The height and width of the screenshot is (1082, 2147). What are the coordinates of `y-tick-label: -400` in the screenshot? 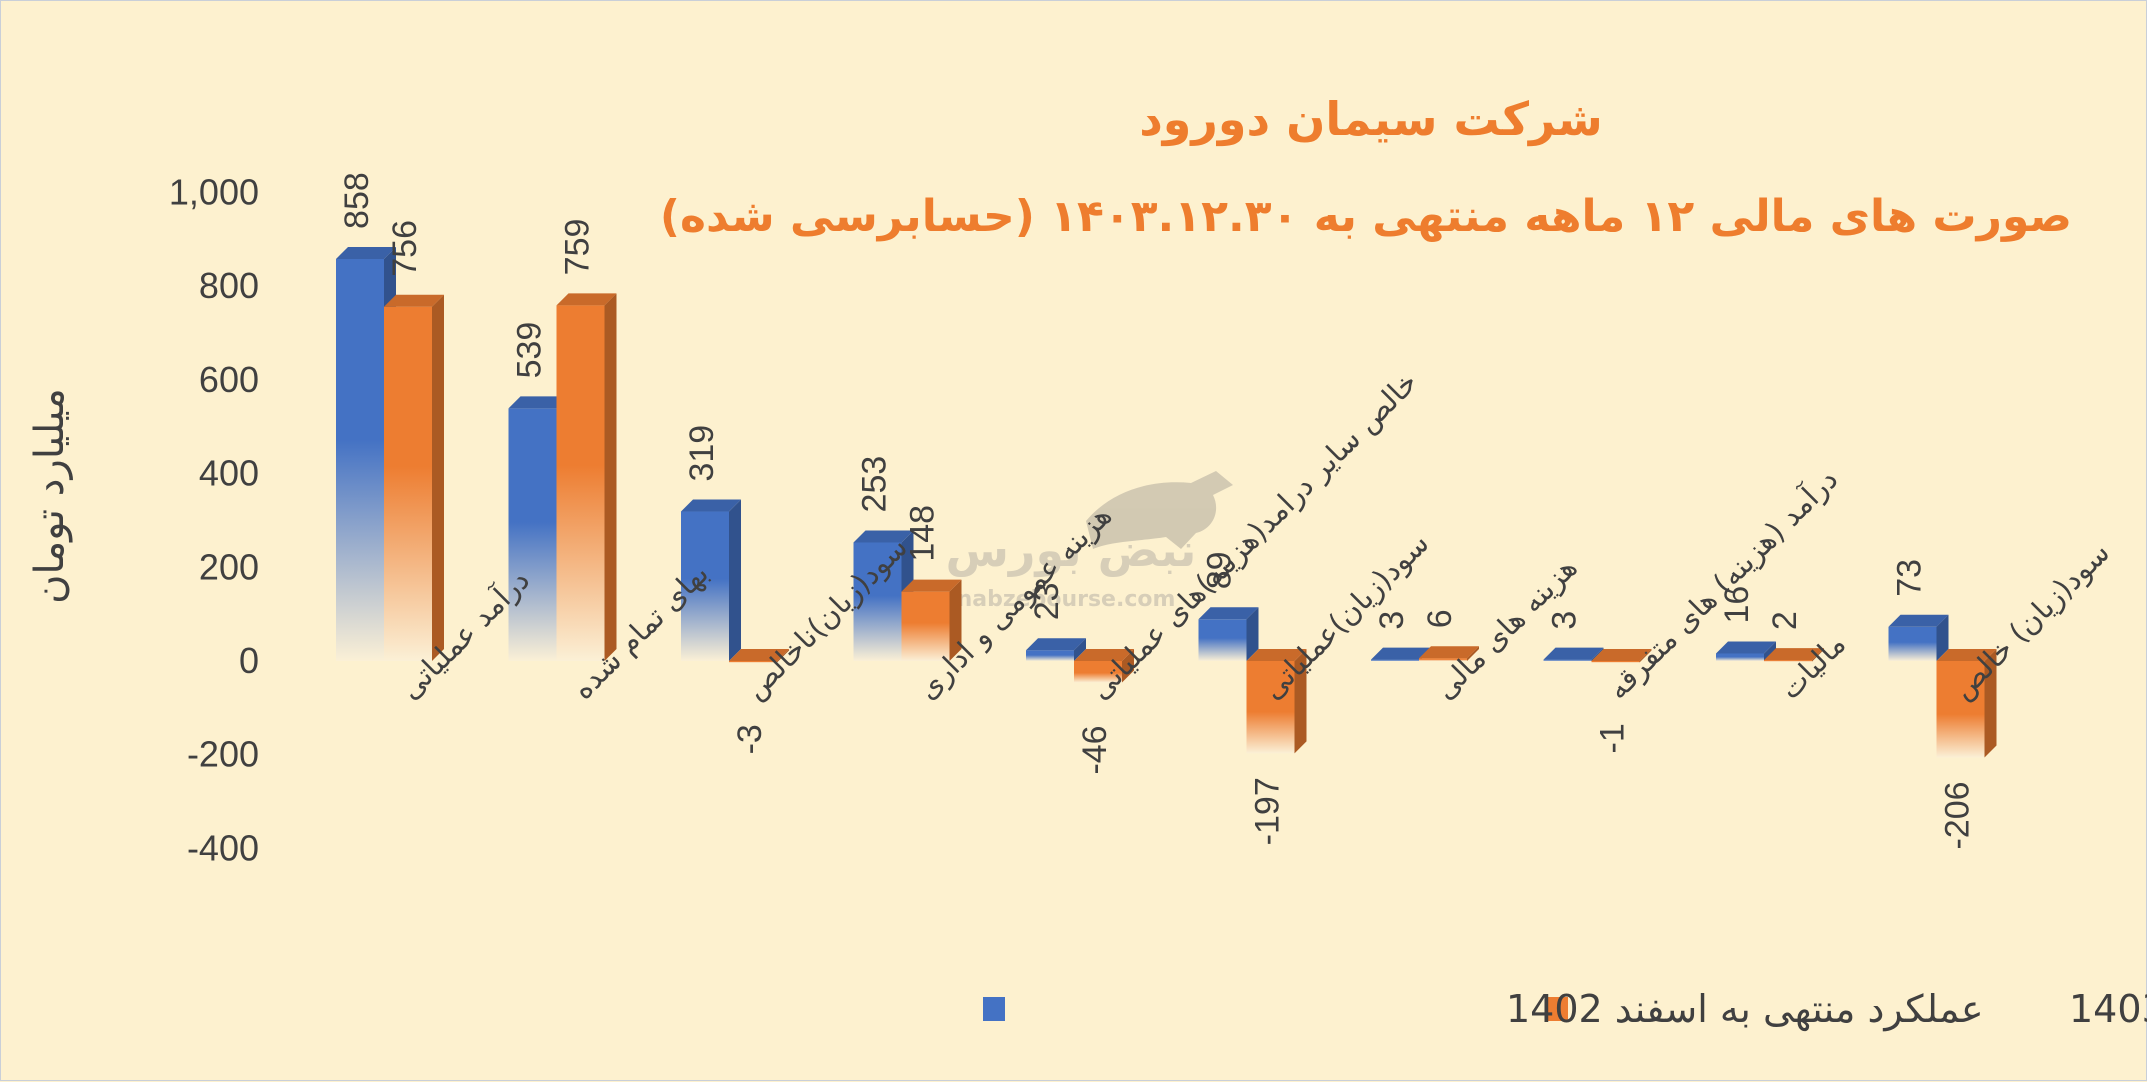 It's located at (223, 847).